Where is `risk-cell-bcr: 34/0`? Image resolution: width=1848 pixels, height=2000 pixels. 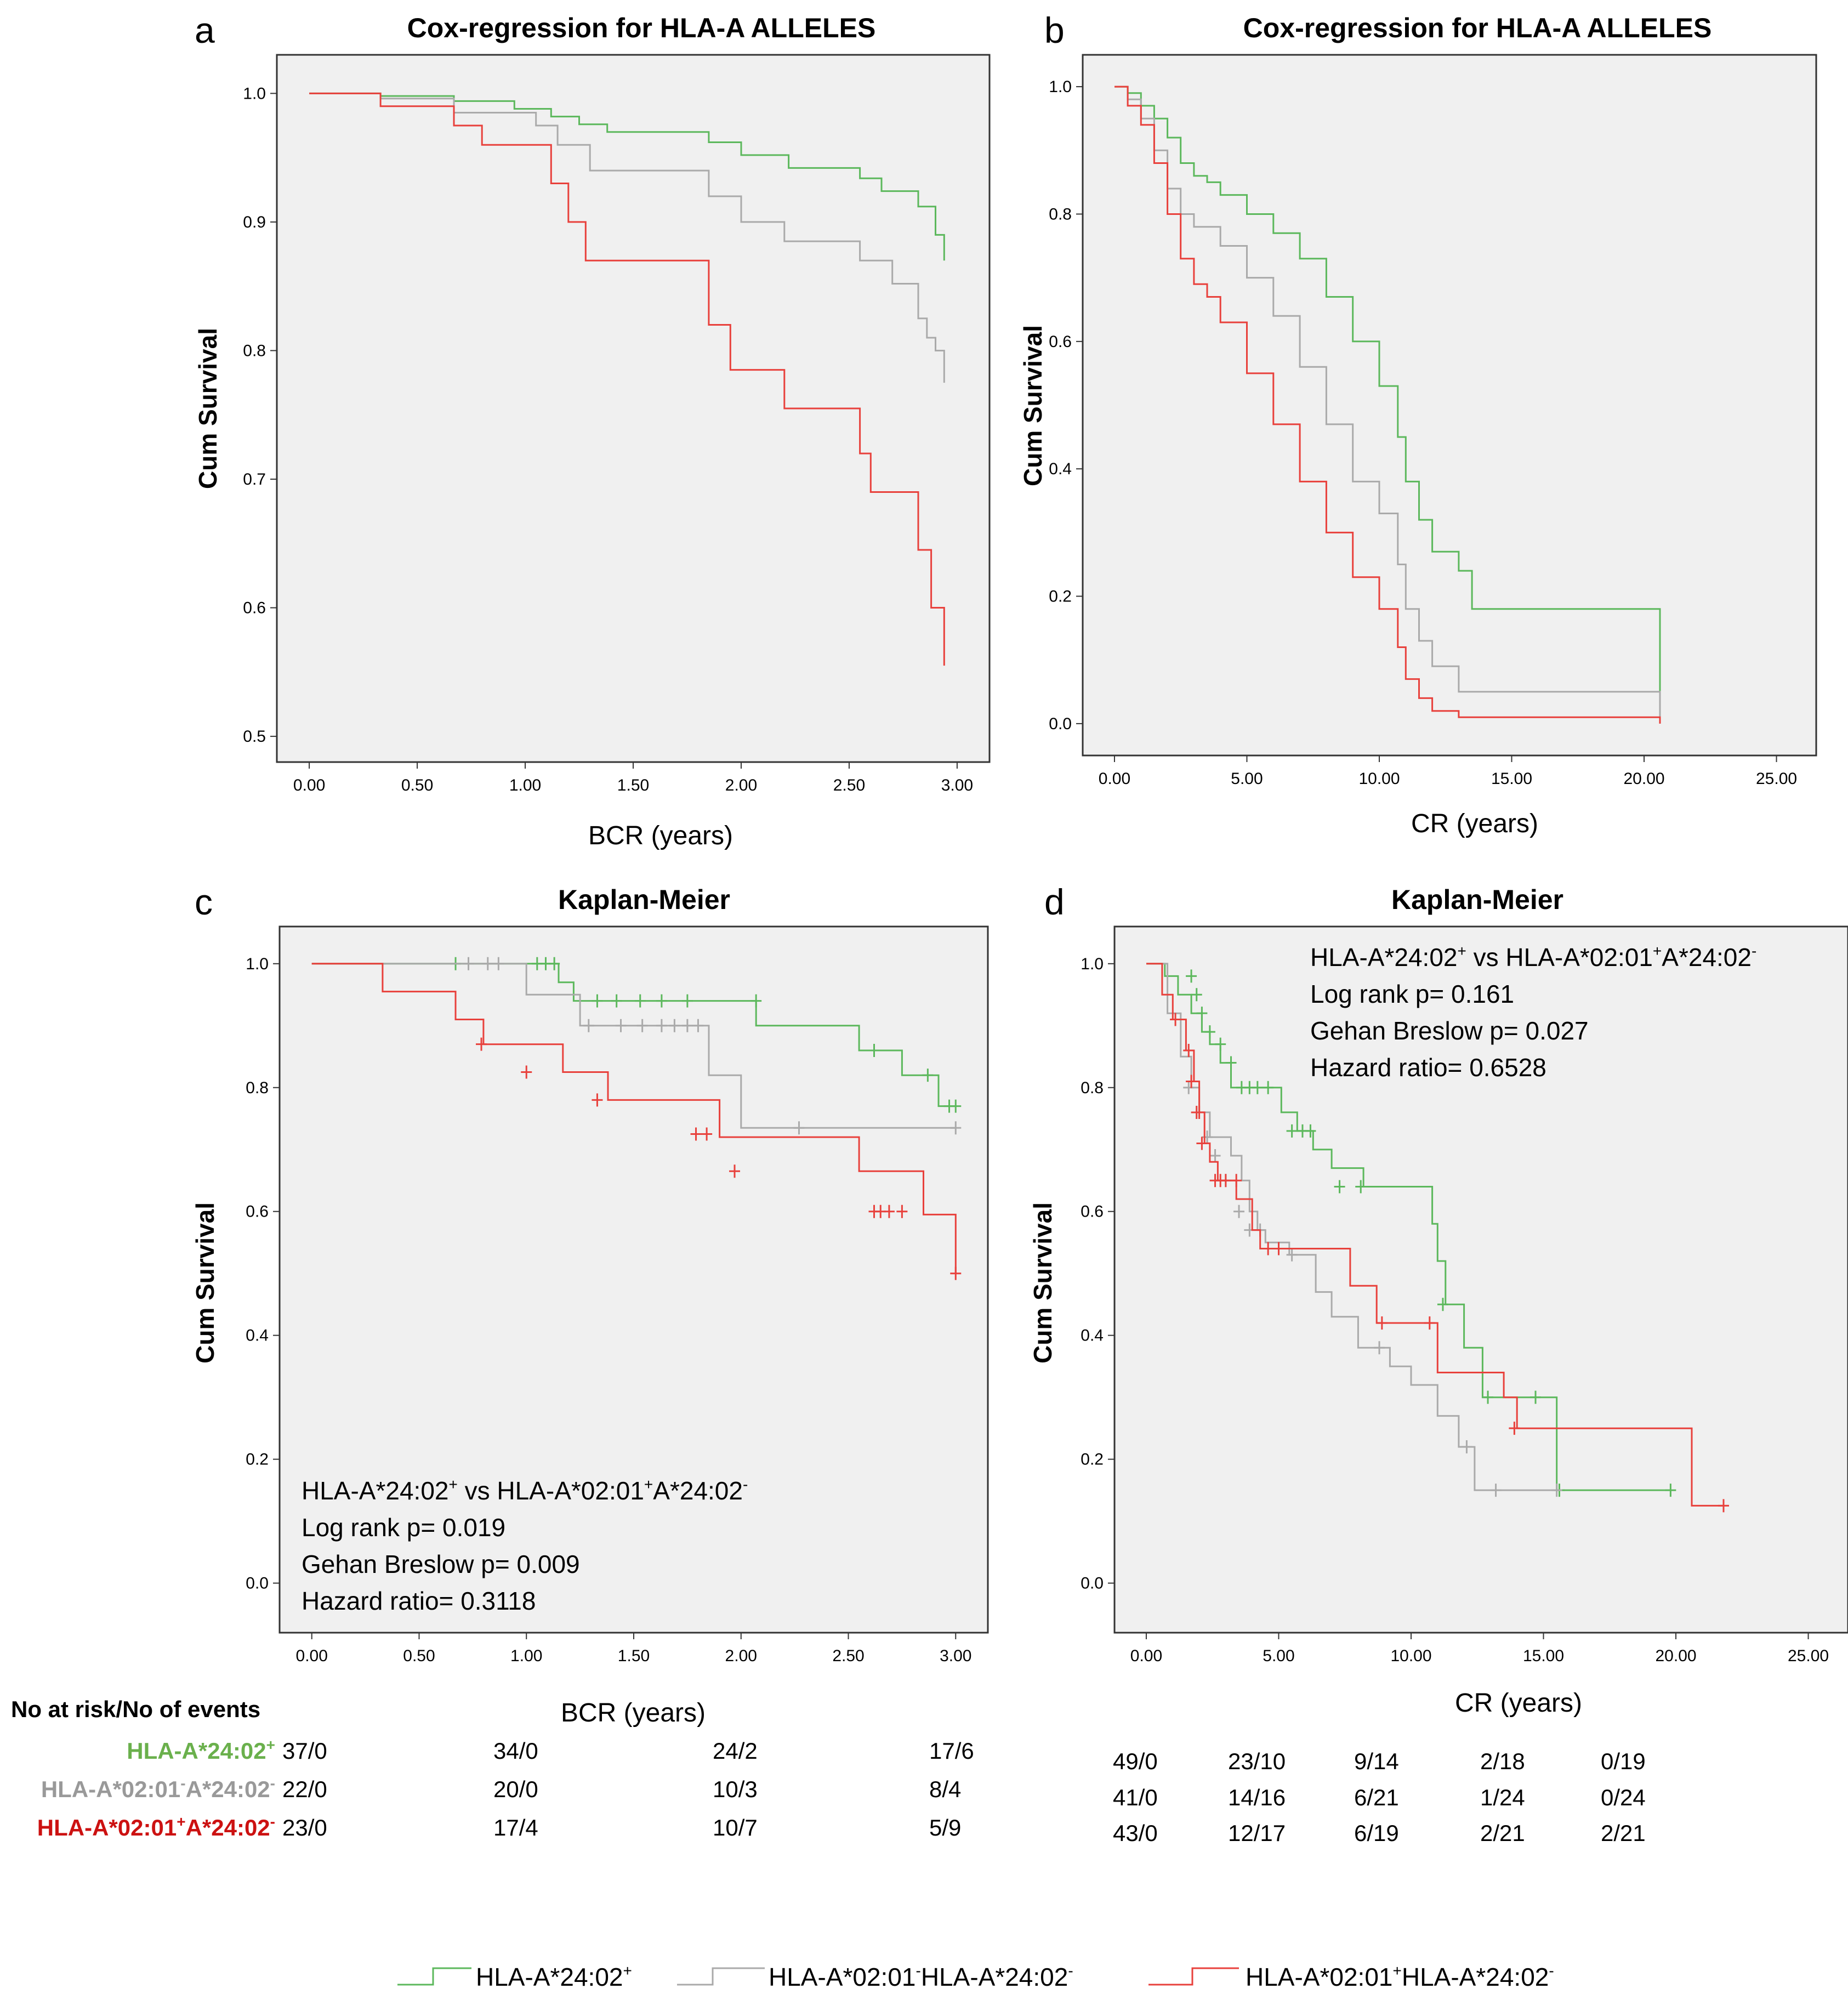 risk-cell-bcr: 34/0 is located at coordinates (515, 1751).